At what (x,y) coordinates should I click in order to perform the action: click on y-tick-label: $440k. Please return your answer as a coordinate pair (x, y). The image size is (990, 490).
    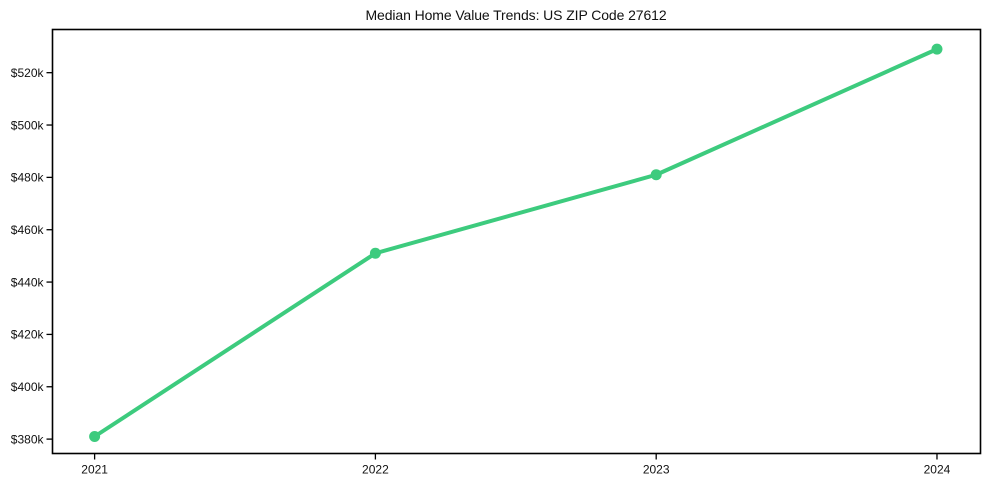
    Looking at the image, I should click on (28, 282).